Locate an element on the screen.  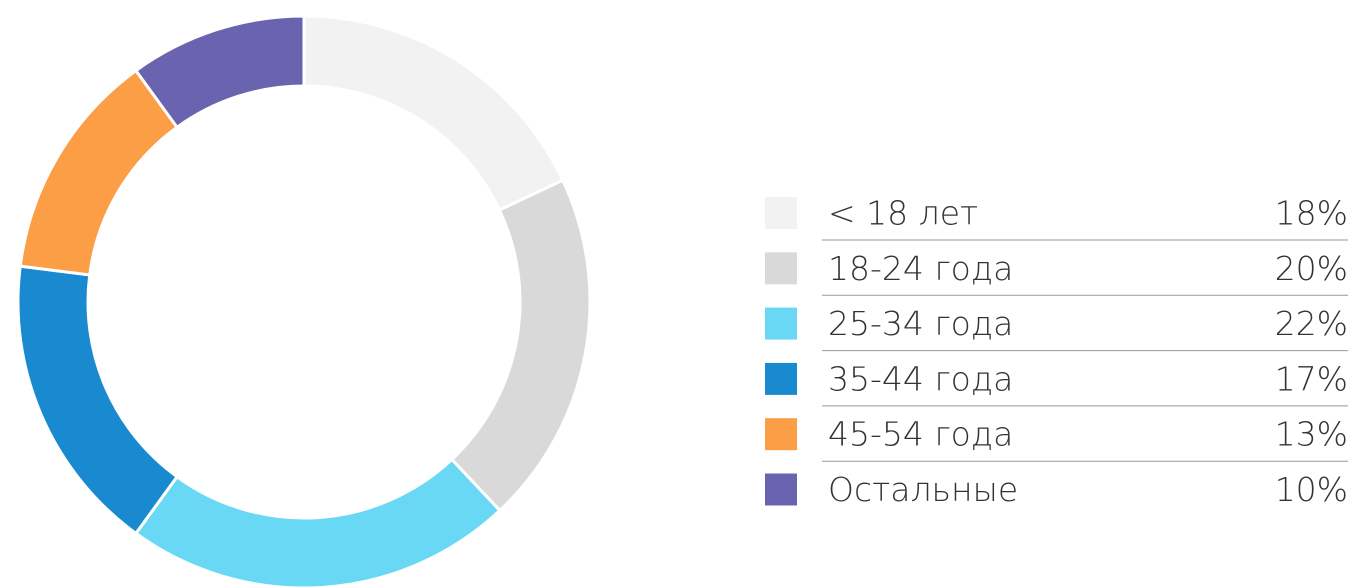
legend-value: 20% is located at coordinates (1311, 268).